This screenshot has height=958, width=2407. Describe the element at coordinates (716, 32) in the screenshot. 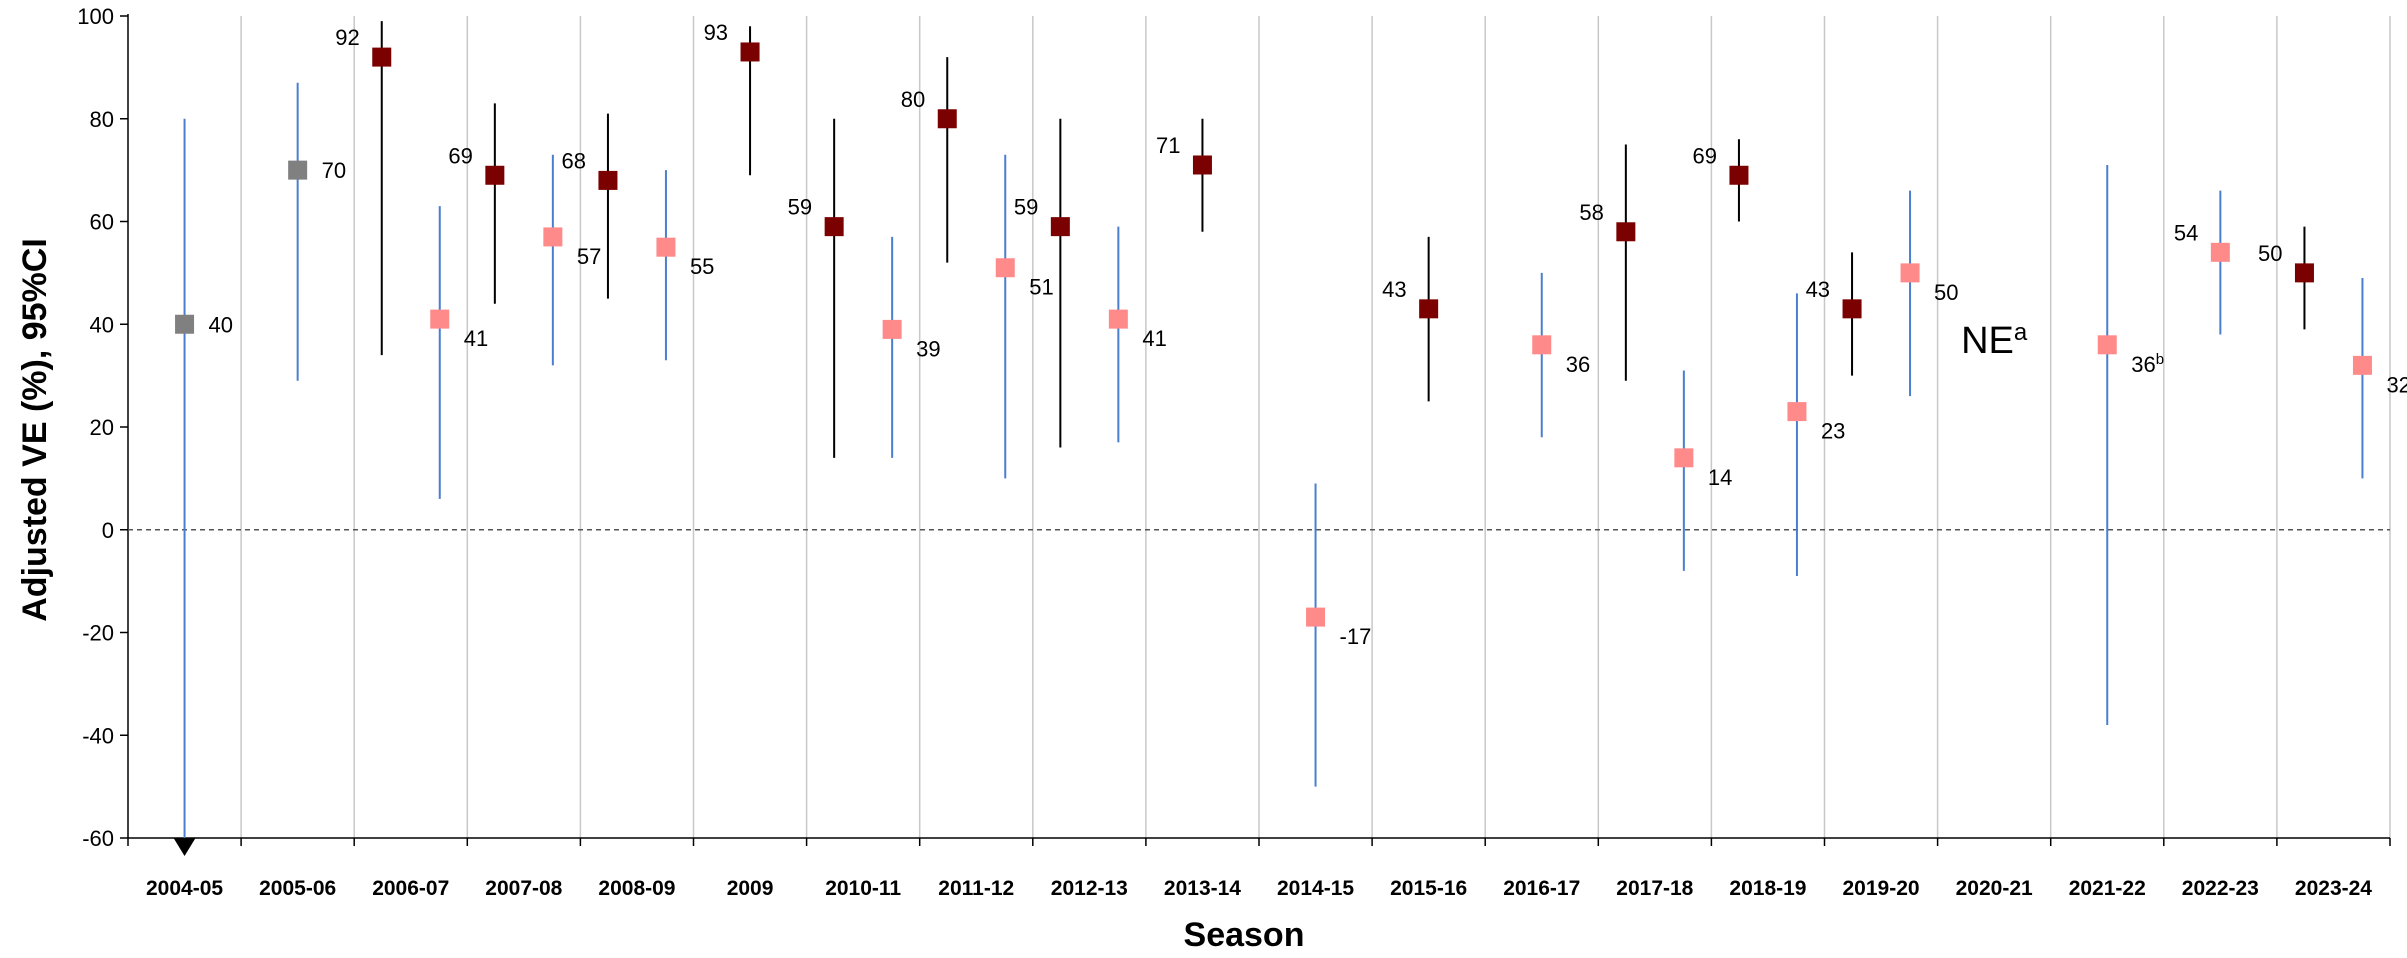

I see `data-label: 93` at that location.